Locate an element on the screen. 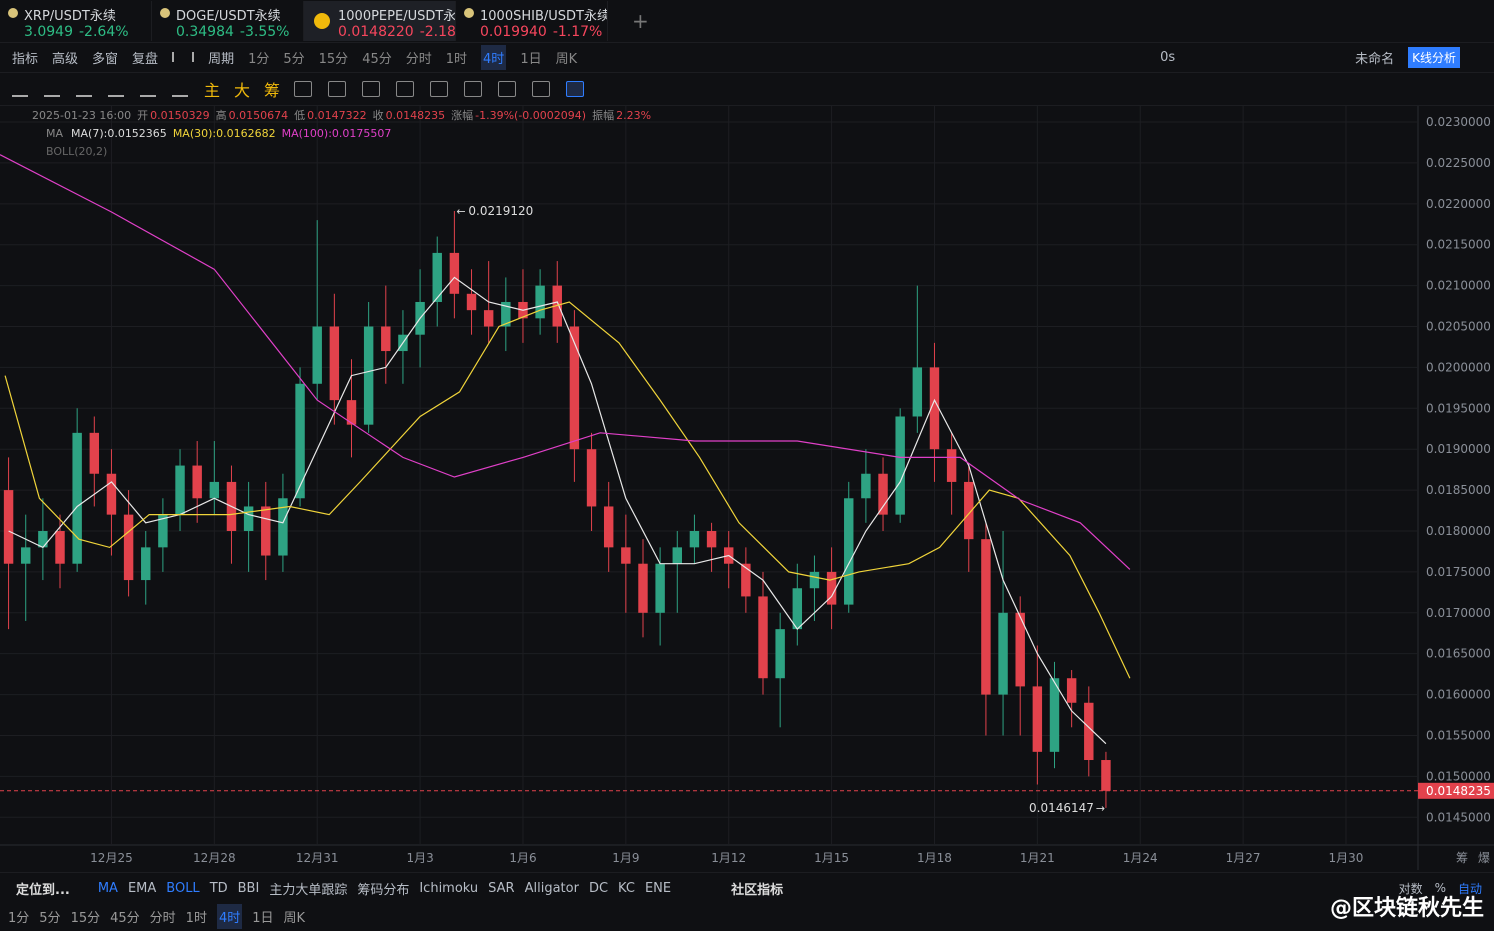 The height and width of the screenshot is (931, 1494). last-price-label: 0.0148235 is located at coordinates (1458, 791).